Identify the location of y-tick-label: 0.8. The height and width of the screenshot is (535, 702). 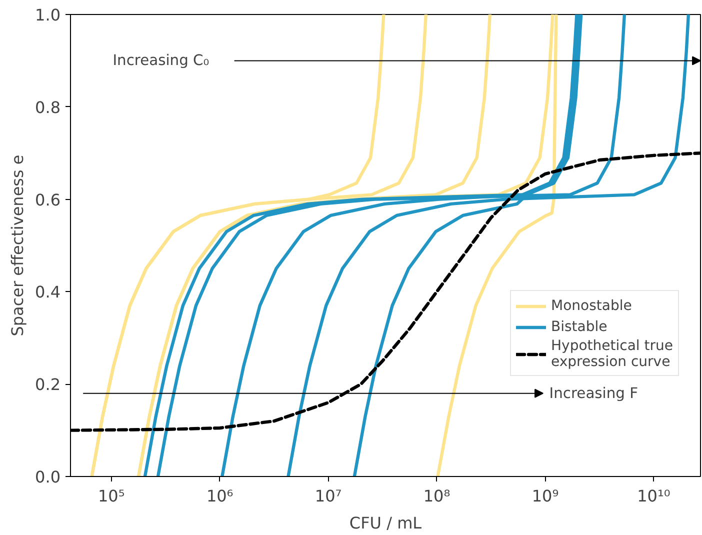
(48, 107).